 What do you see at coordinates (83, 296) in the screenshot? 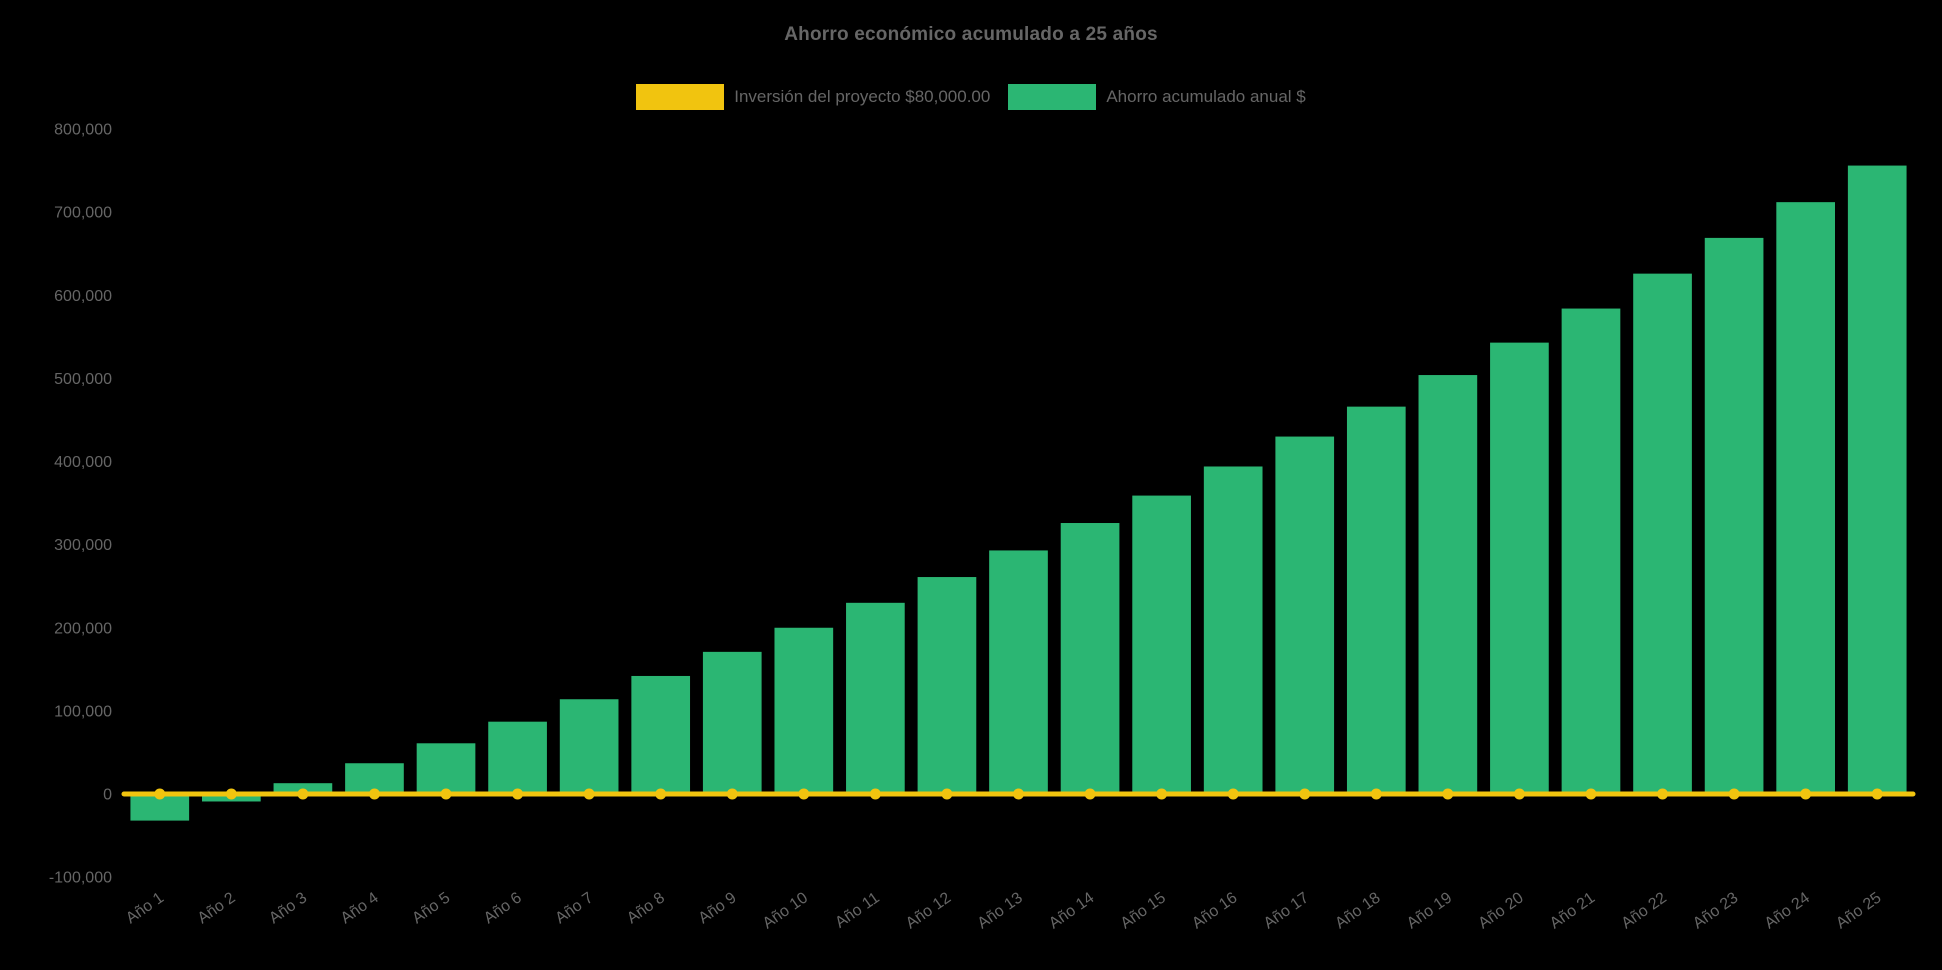
I see `y-axis-tick-label: 600,000` at bounding box center [83, 296].